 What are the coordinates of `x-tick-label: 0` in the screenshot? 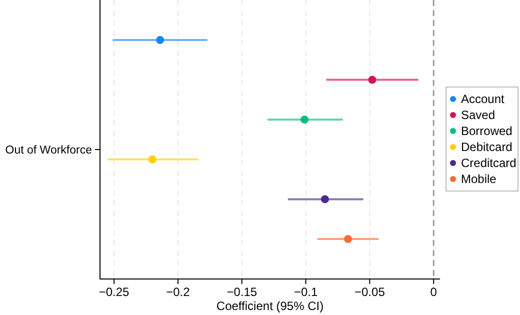 It's located at (434, 292).